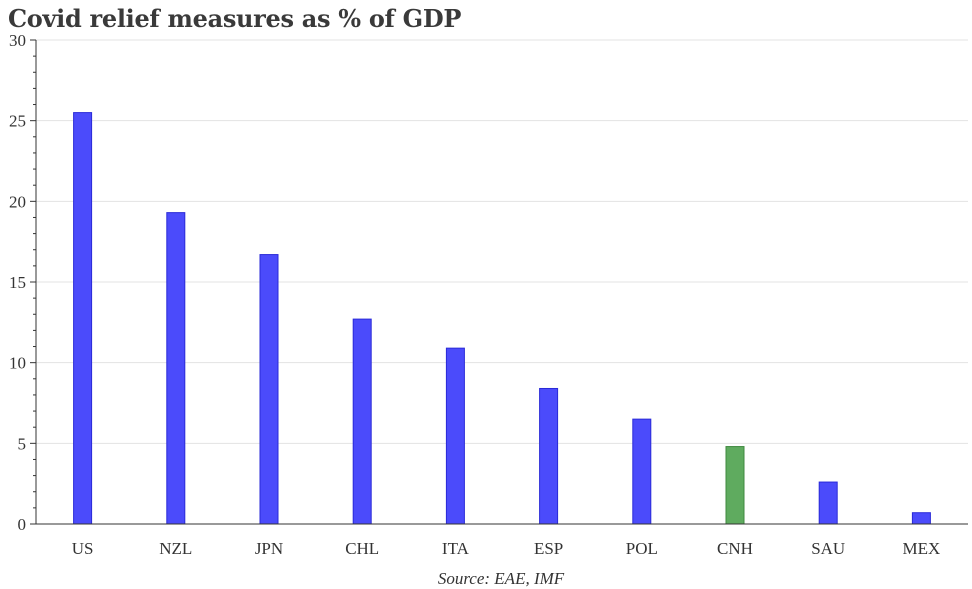 This screenshot has height=589, width=972. What do you see at coordinates (362, 421) in the screenshot?
I see `bar-chl` at bounding box center [362, 421].